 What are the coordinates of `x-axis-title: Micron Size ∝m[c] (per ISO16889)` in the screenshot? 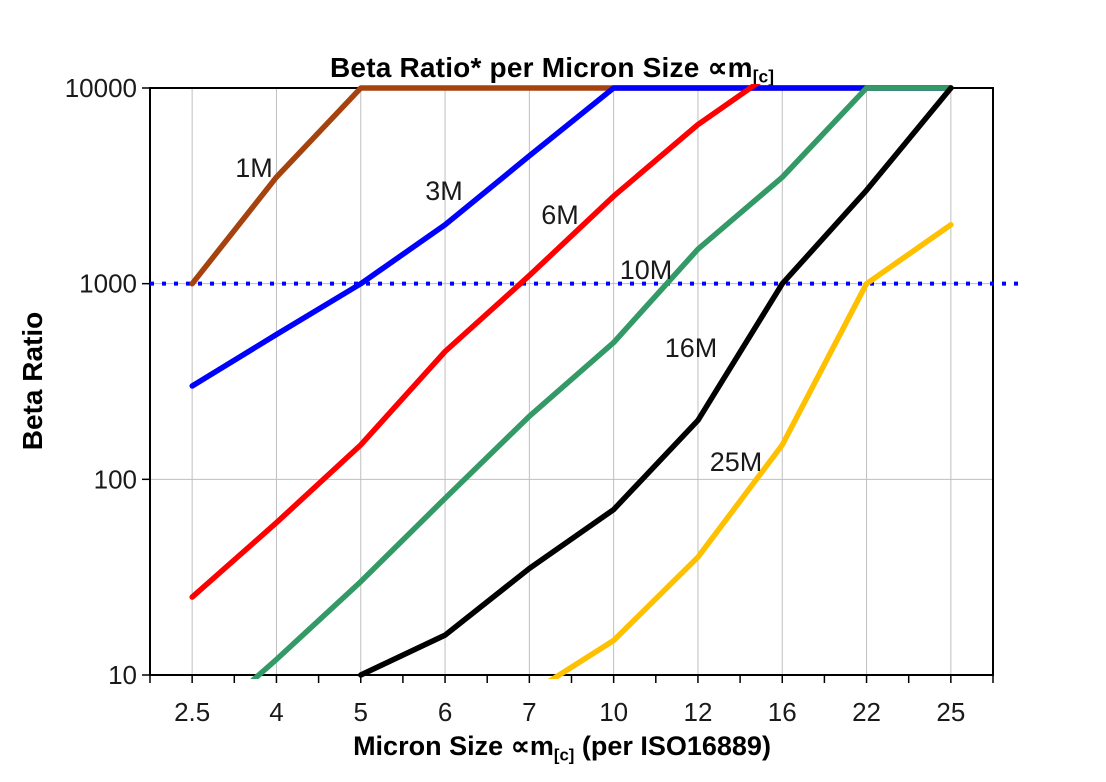 It's located at (562, 748).